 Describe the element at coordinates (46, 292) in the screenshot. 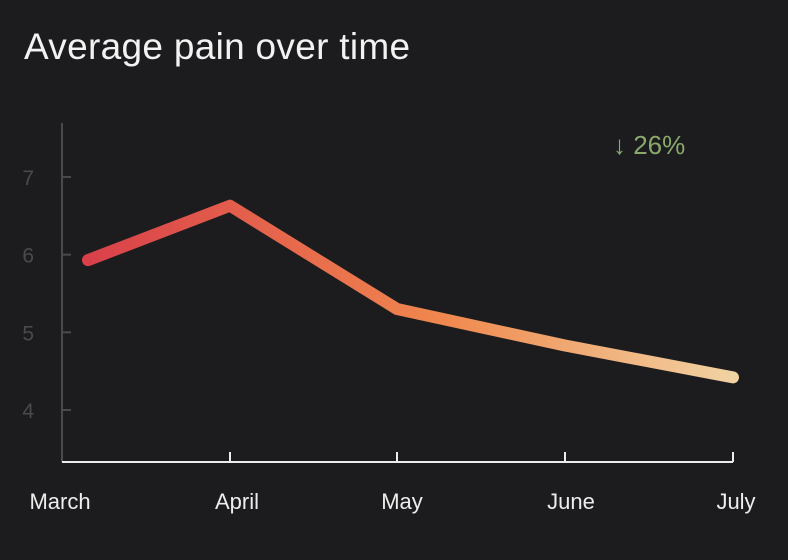

I see `y-axis: 4 5 6 7` at that location.